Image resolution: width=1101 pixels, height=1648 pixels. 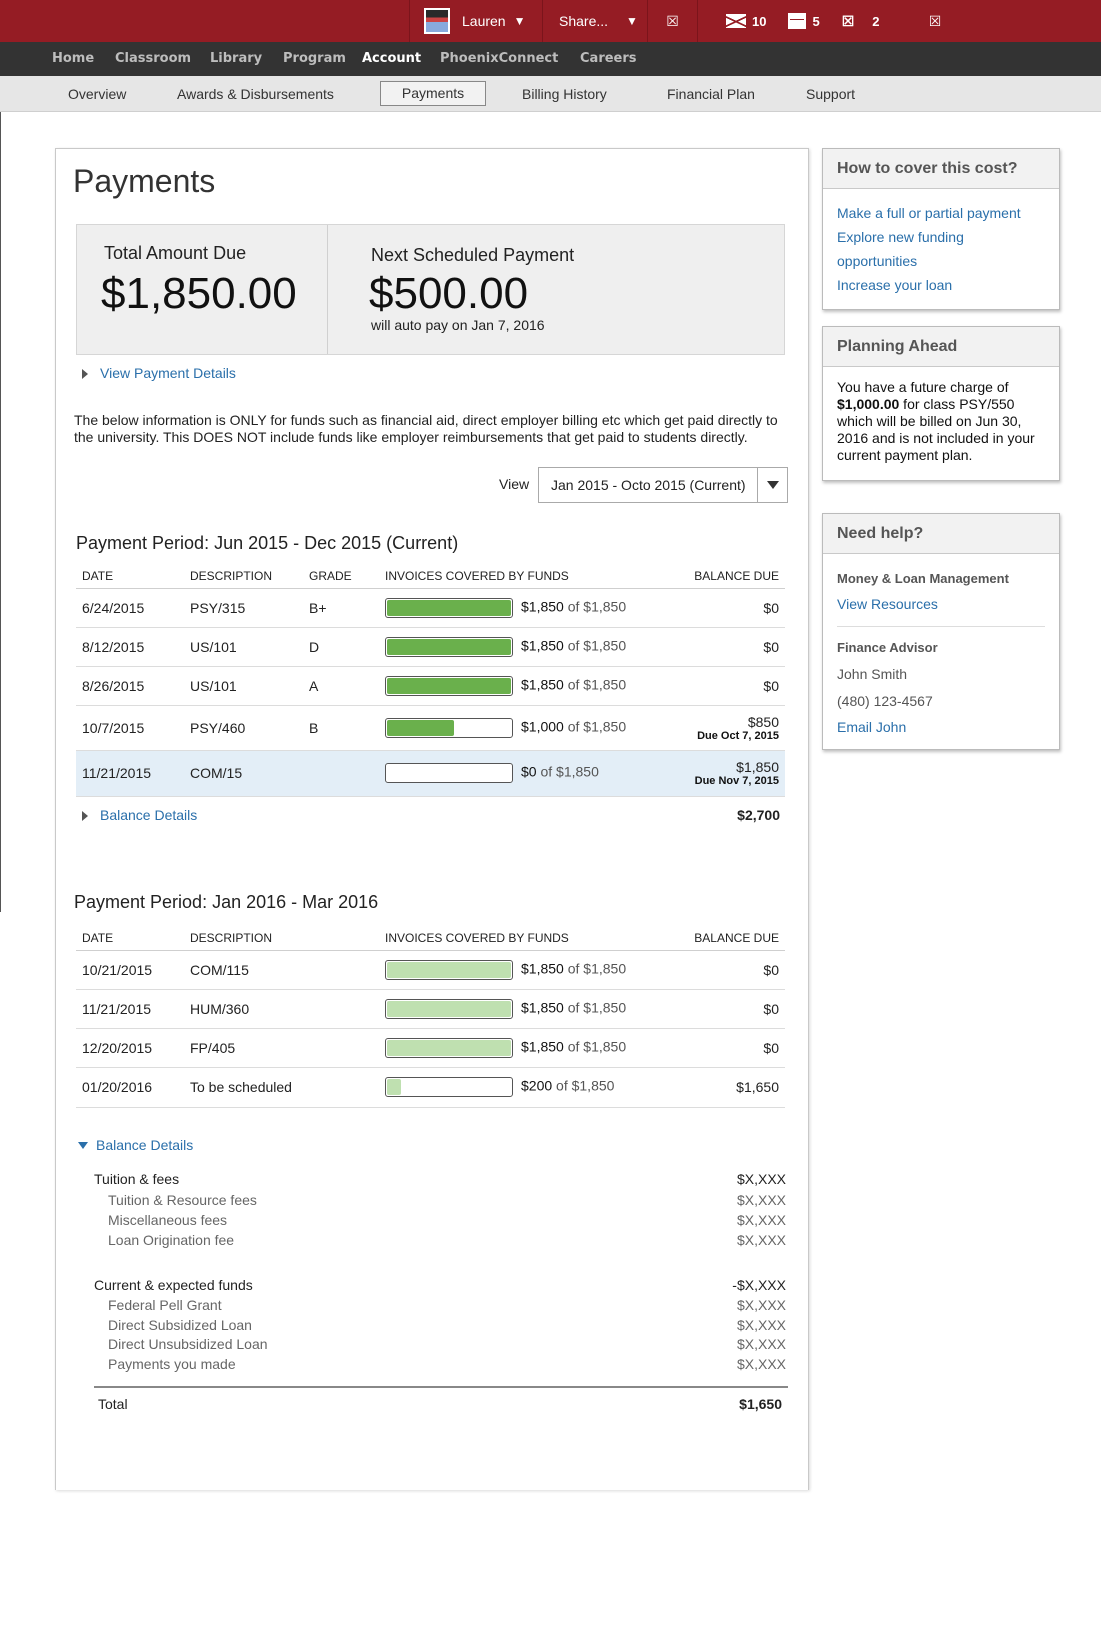 I want to click on alerts-button: ☒ 2, so click(x=861, y=21).